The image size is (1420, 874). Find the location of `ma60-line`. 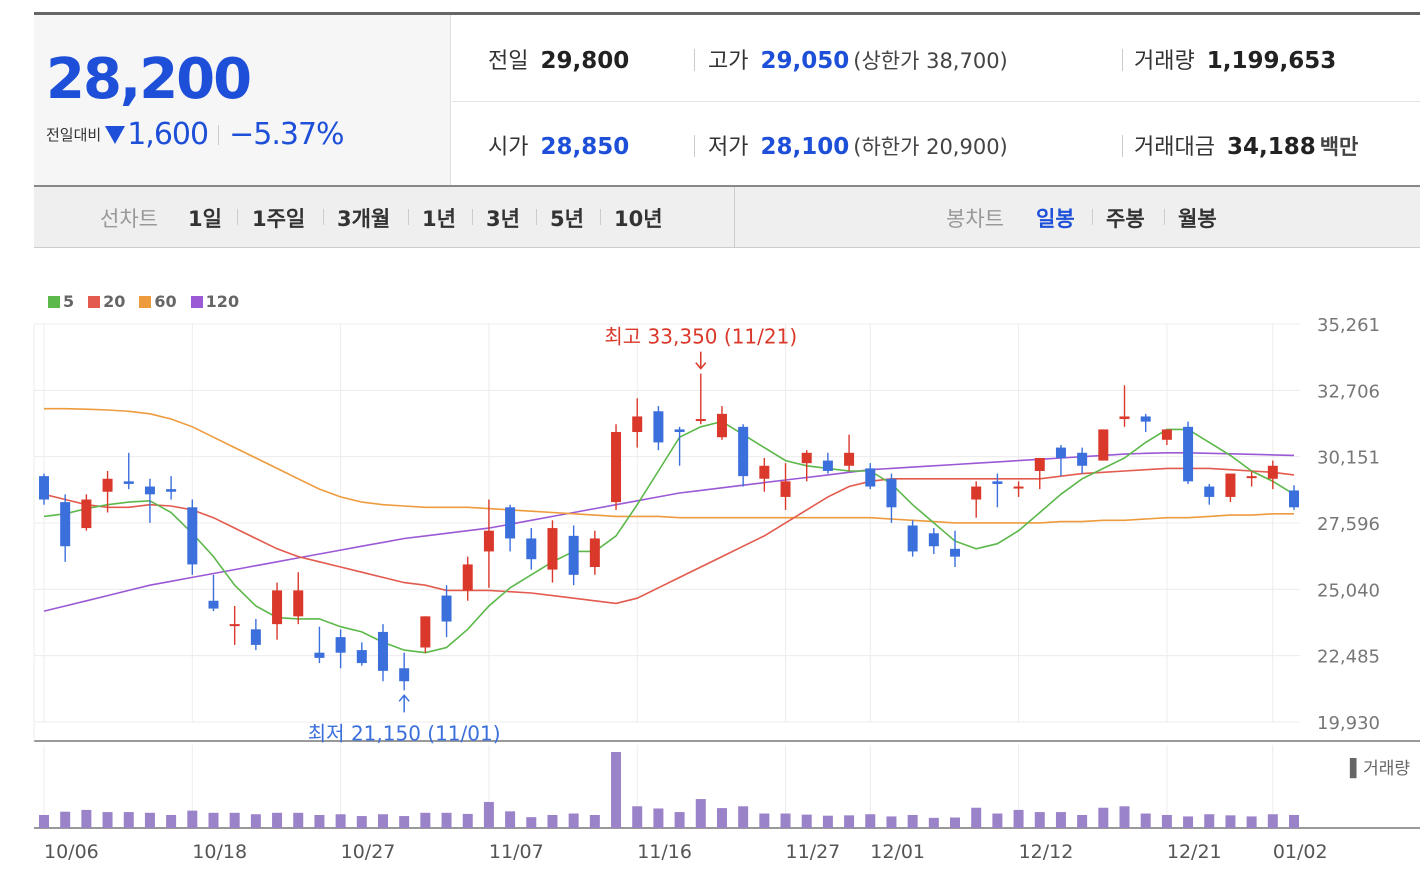

ma60-line is located at coordinates (669, 465).